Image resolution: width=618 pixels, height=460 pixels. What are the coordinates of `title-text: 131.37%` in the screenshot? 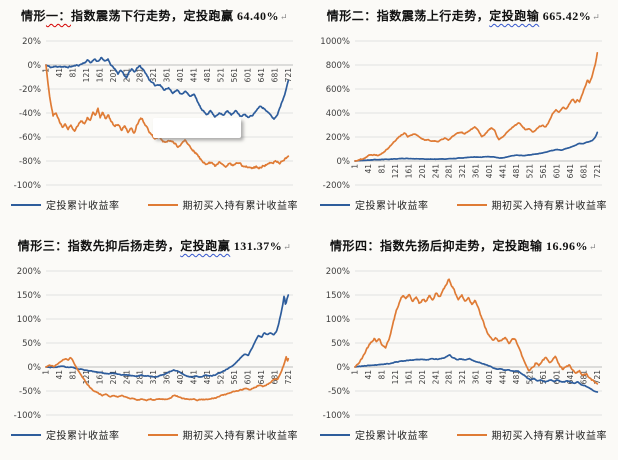 It's located at (256, 246).